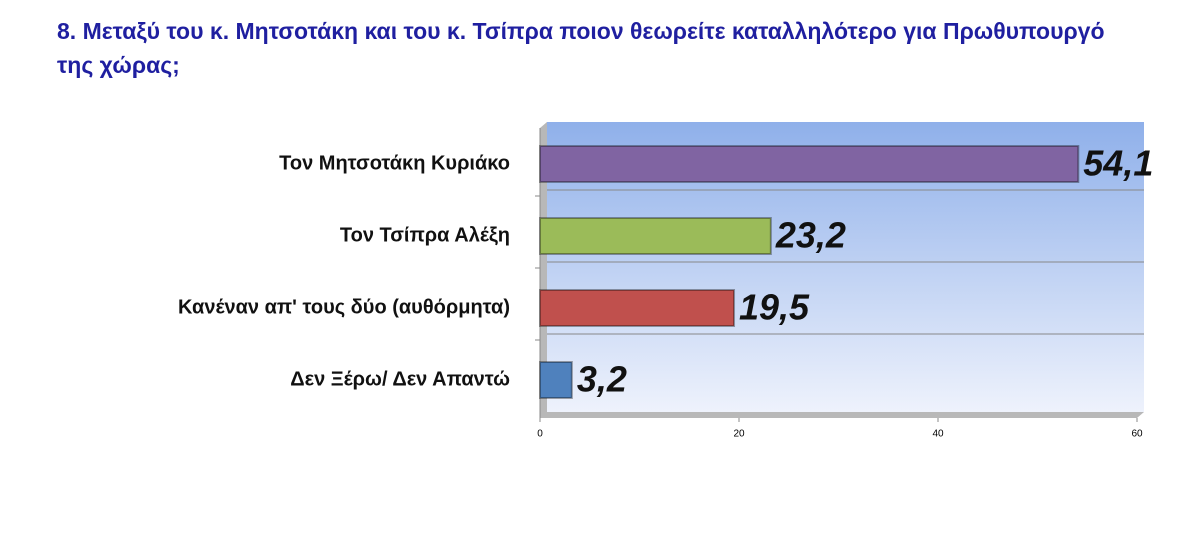  What do you see at coordinates (344, 307) in the screenshot?
I see `category-label: Κανέναν απ' τους δύο (αυθόρμητα)` at bounding box center [344, 307].